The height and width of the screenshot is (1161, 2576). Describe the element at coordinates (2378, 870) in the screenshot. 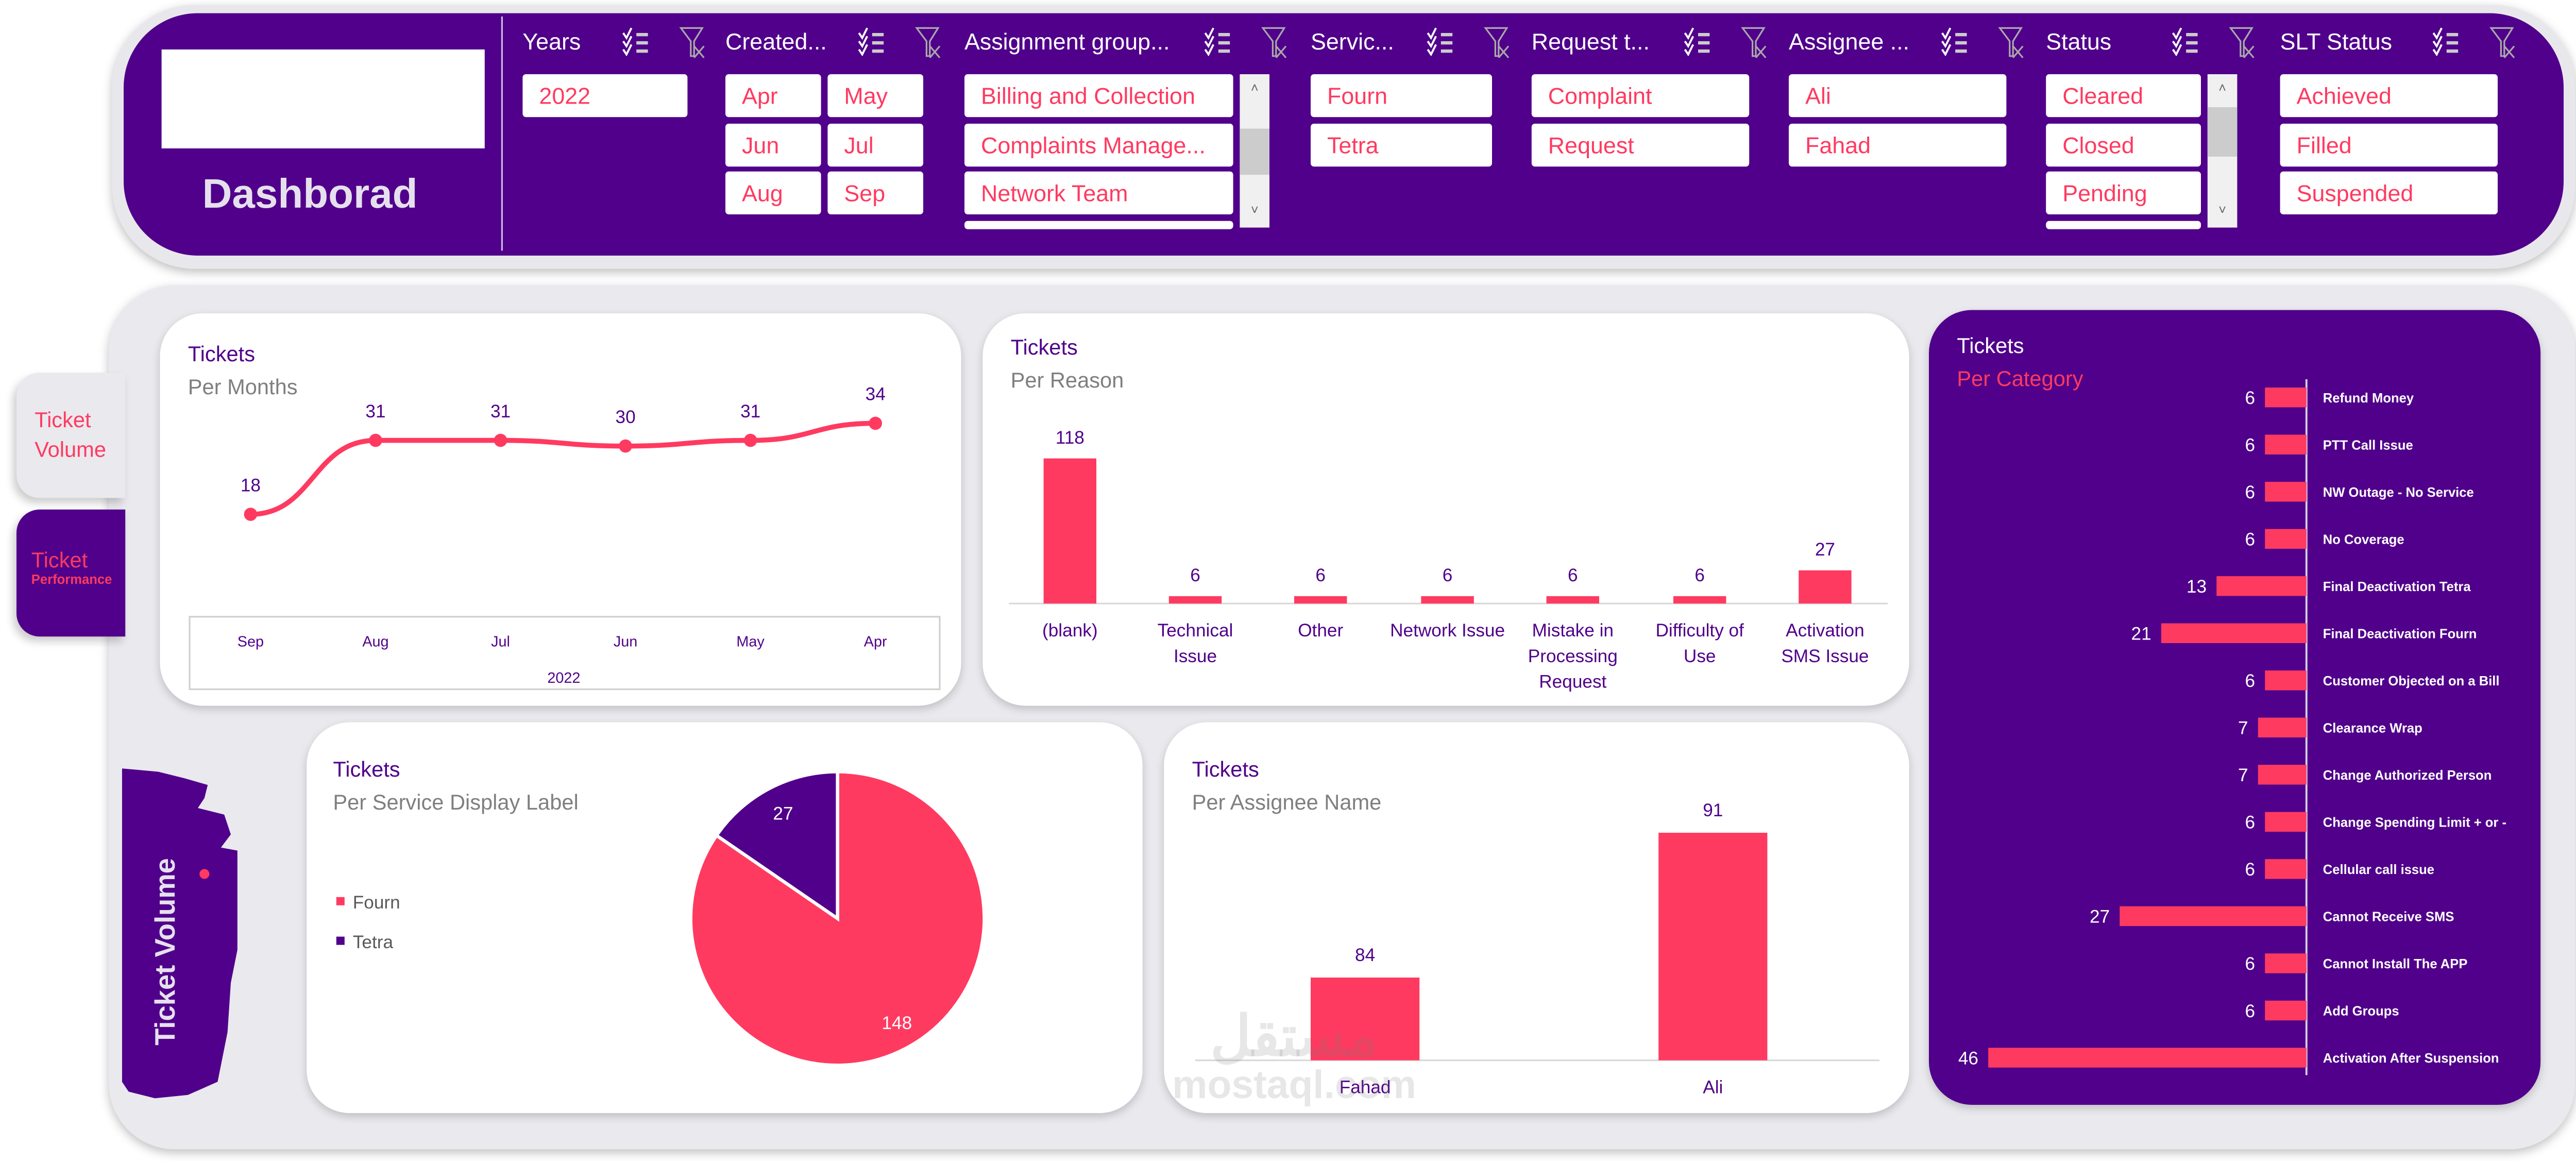

I see `y-tick-label: Cellular call issue` at that location.